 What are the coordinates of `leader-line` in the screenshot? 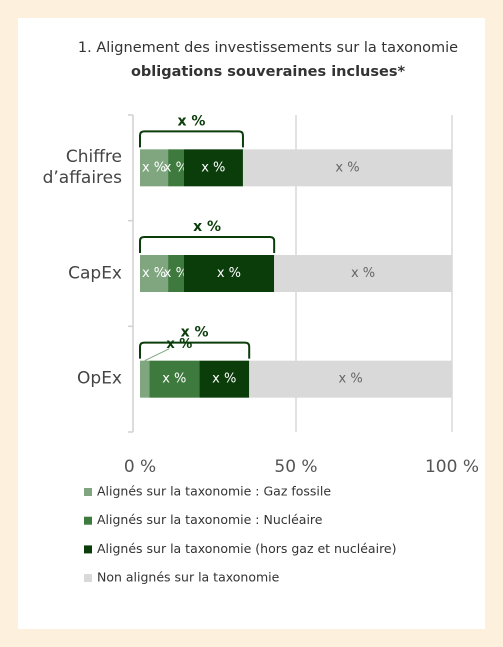 It's located at (157, 355).